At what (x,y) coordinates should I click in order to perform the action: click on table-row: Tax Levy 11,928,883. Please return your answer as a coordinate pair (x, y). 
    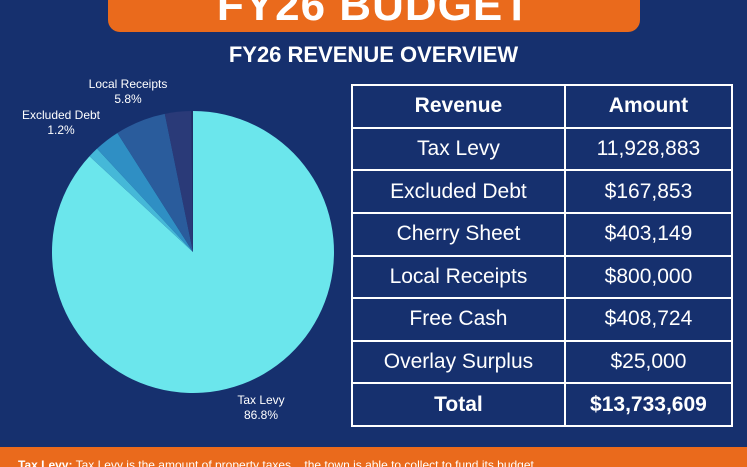
    Looking at the image, I should click on (542, 149).